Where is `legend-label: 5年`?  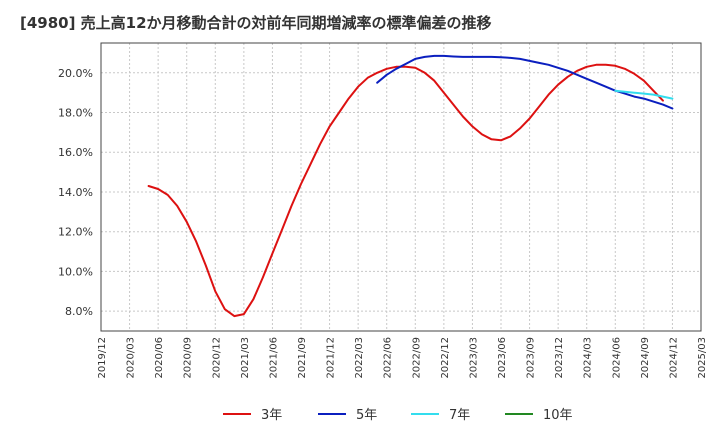
legend-label: 5年 is located at coordinates (366, 415).